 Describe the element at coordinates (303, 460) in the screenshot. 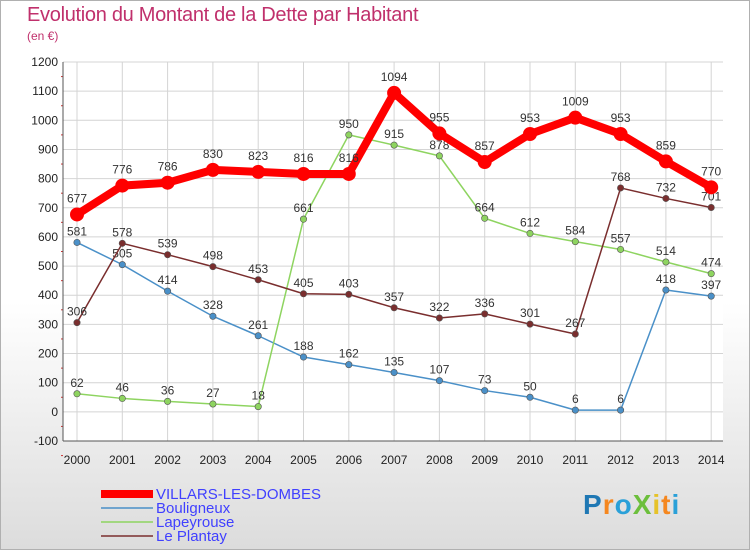

I see `x-tick-label: 2005` at that location.